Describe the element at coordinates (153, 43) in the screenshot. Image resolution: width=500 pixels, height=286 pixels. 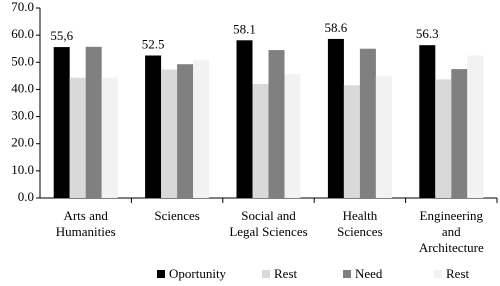
I see `data-label: 52.5` at that location.